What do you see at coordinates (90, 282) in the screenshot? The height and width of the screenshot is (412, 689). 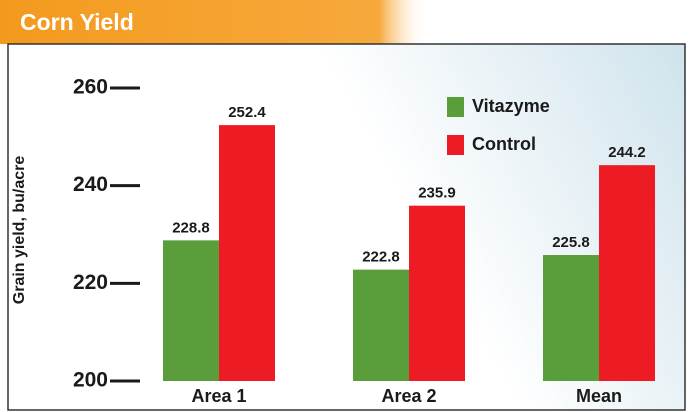 I see `y-tick-label: 220` at bounding box center [90, 282].